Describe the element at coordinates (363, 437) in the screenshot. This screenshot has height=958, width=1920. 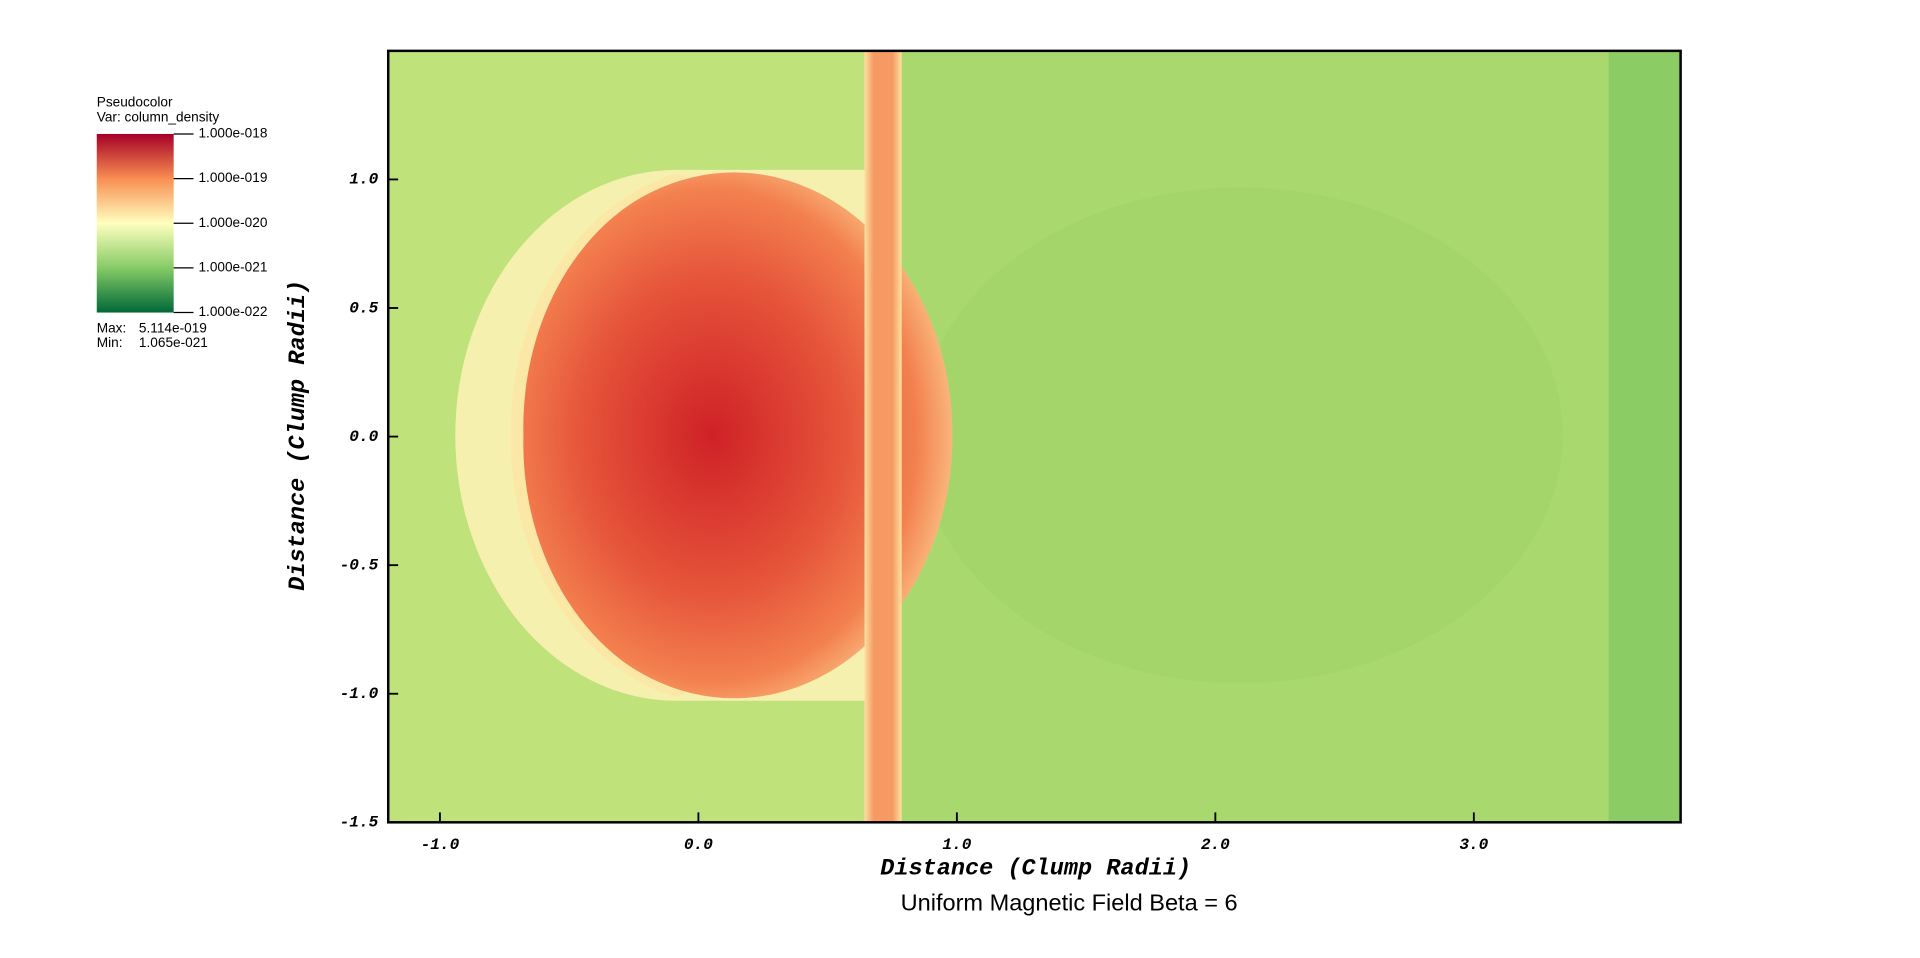
I see `y-tick-label: 0.0` at that location.